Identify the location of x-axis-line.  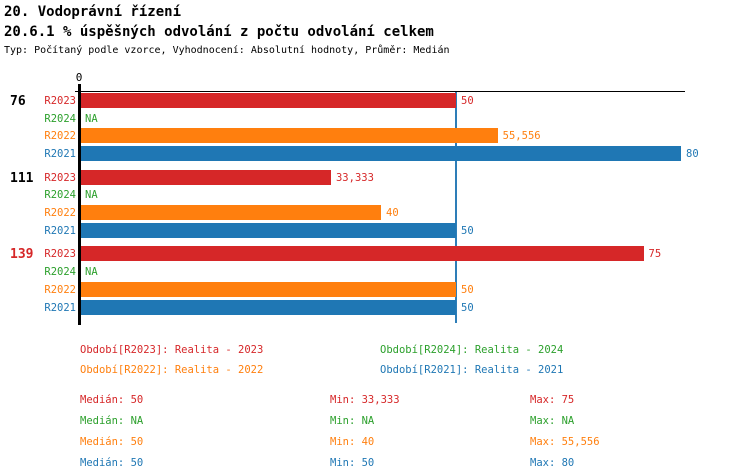
(380, 91).